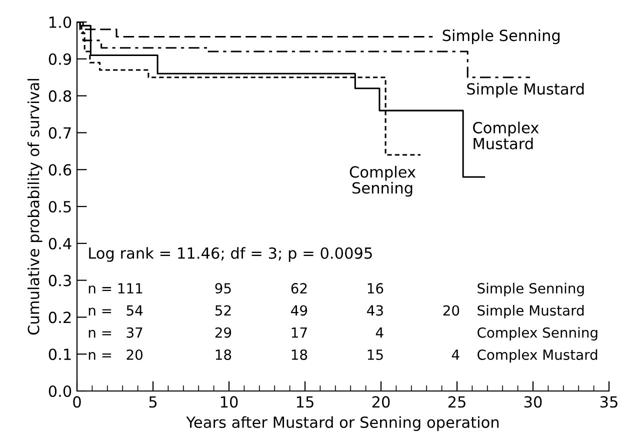 The height and width of the screenshot is (444, 620). I want to click on x-tick-label: 0, so click(77, 402).